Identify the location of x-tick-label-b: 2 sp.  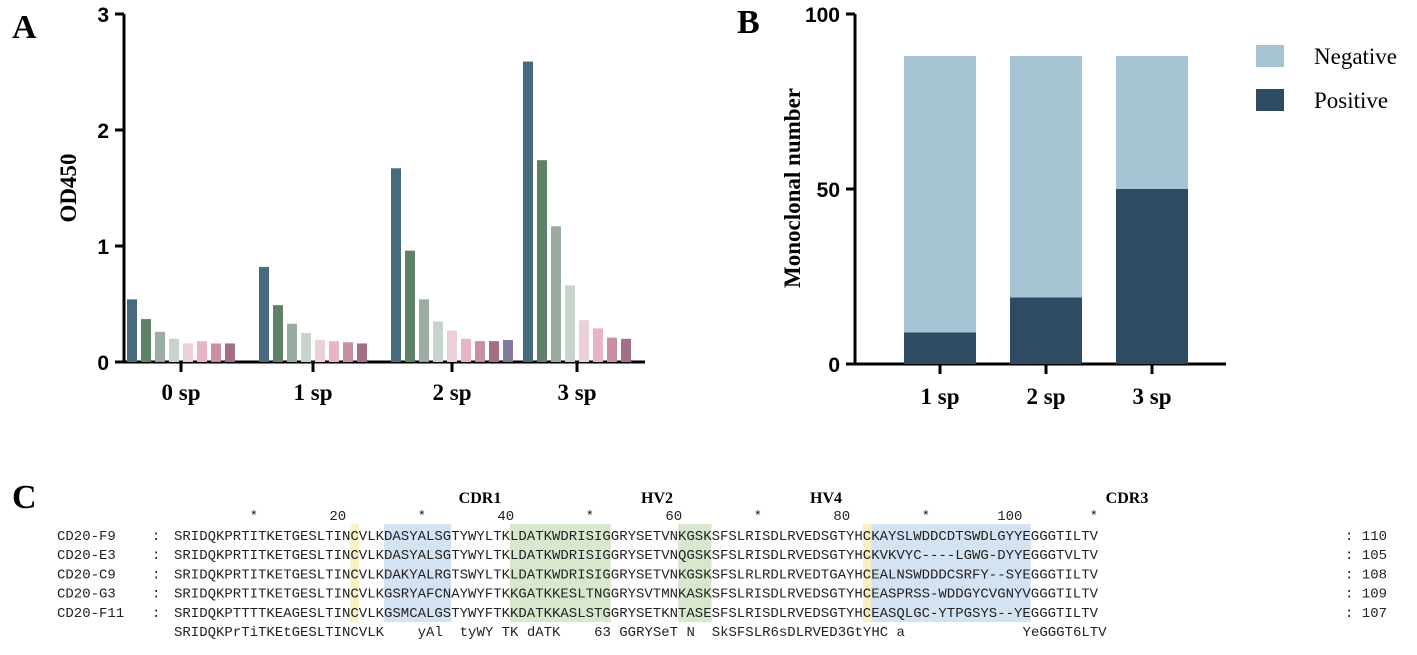
(1046, 396).